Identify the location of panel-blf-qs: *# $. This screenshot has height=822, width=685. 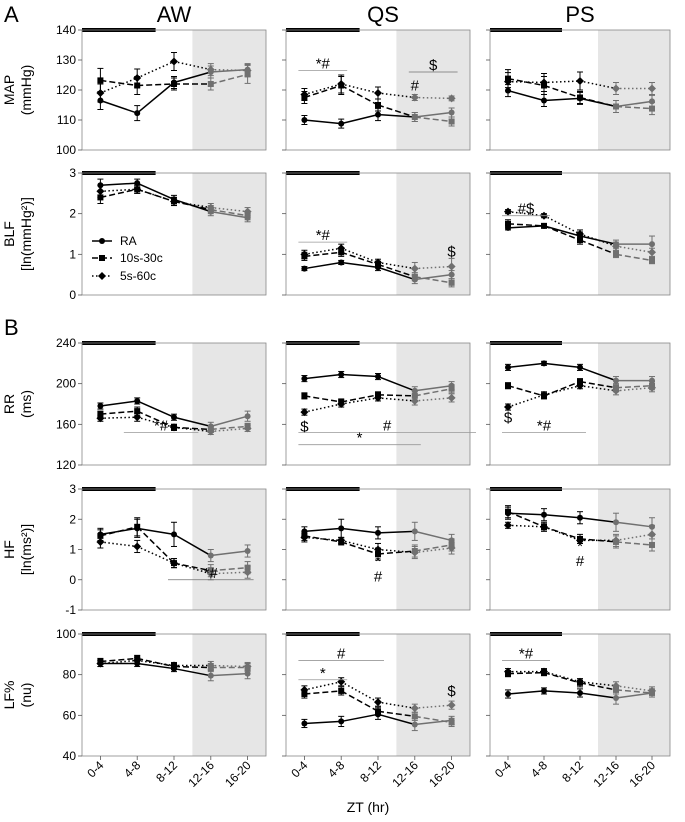
(376, 233).